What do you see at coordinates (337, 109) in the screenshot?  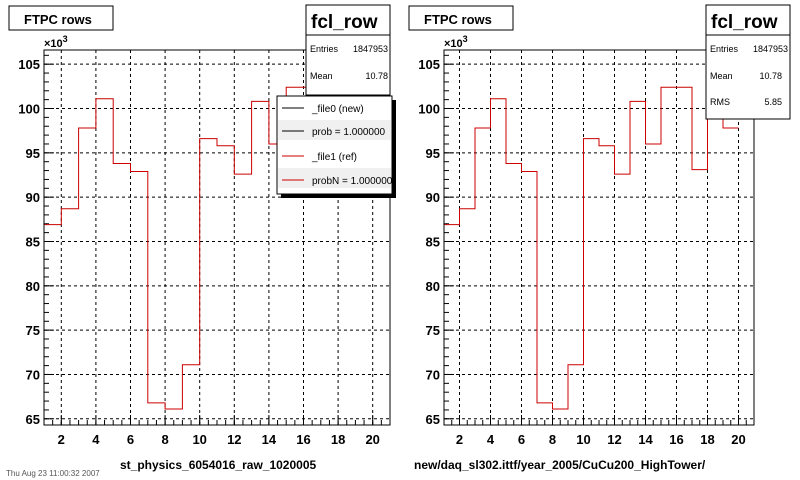 I see `legend-entry-file0: _file0 (new)` at bounding box center [337, 109].